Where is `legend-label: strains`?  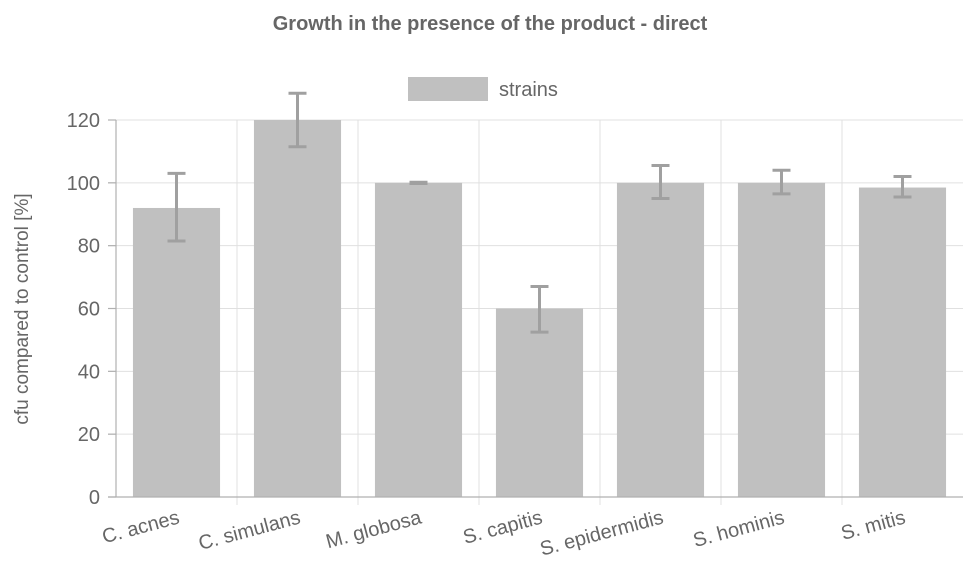 legend-label: strains is located at coordinates (528, 90).